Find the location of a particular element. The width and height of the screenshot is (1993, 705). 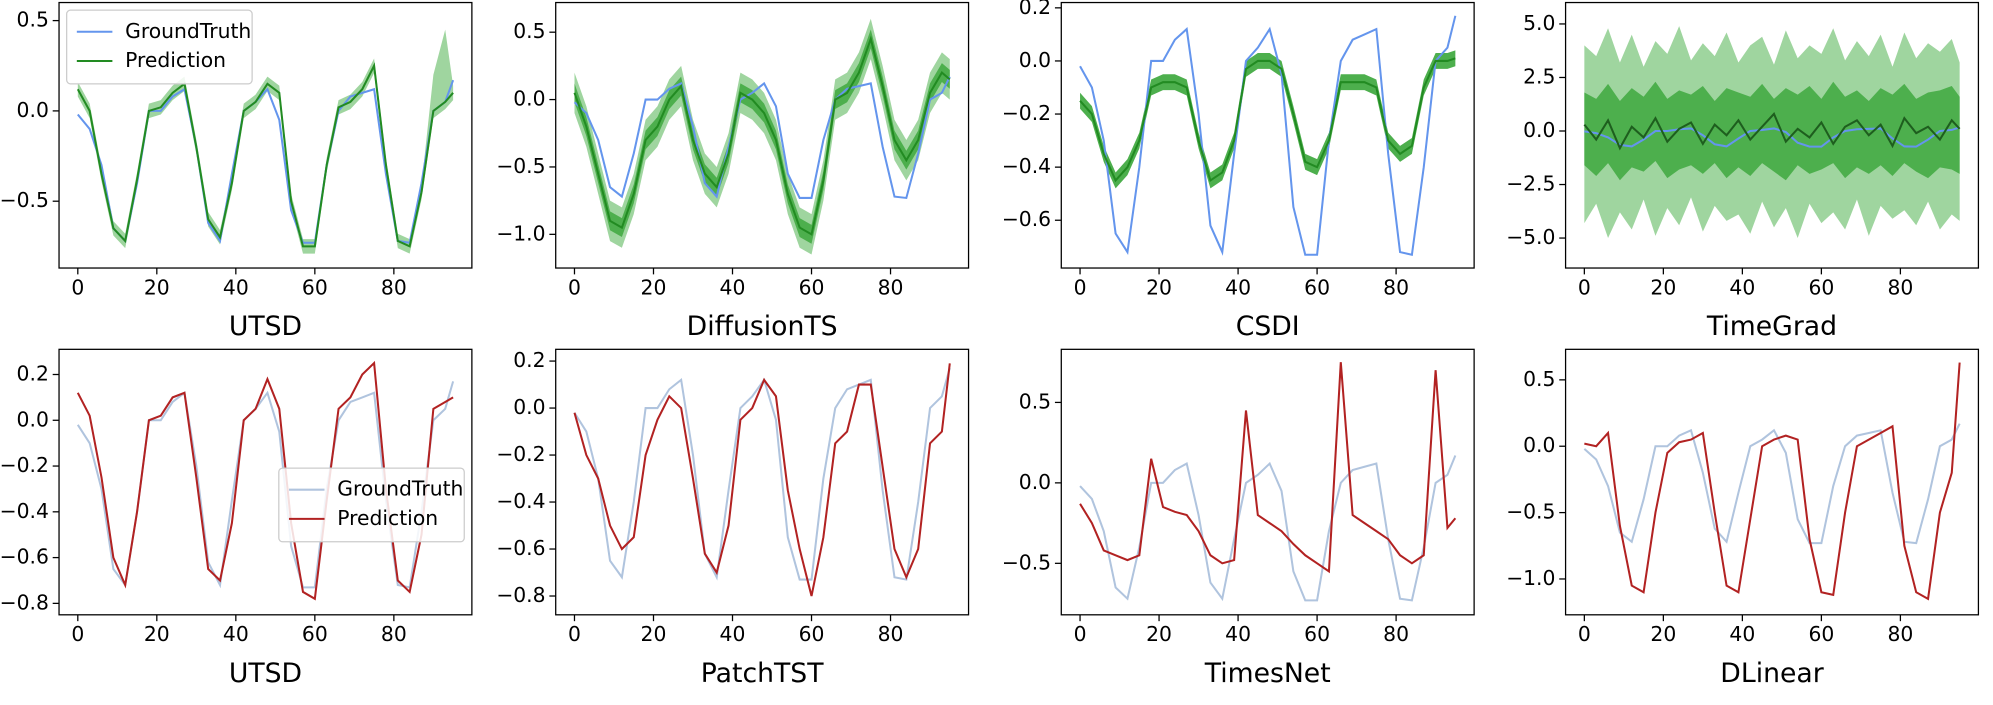

y-tick-label: −5.0 is located at coordinates (1530, 237).